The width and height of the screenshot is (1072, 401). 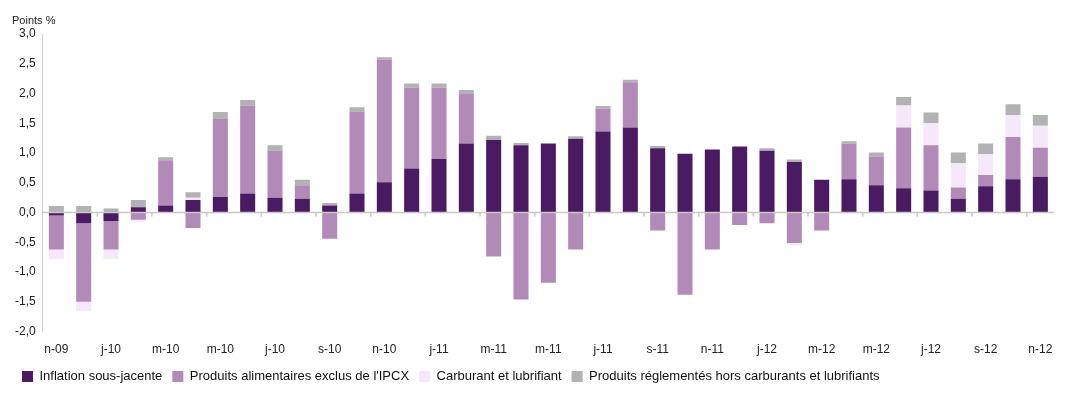 What do you see at coordinates (986, 349) in the screenshot?
I see `x-tick-label: s-12` at bounding box center [986, 349].